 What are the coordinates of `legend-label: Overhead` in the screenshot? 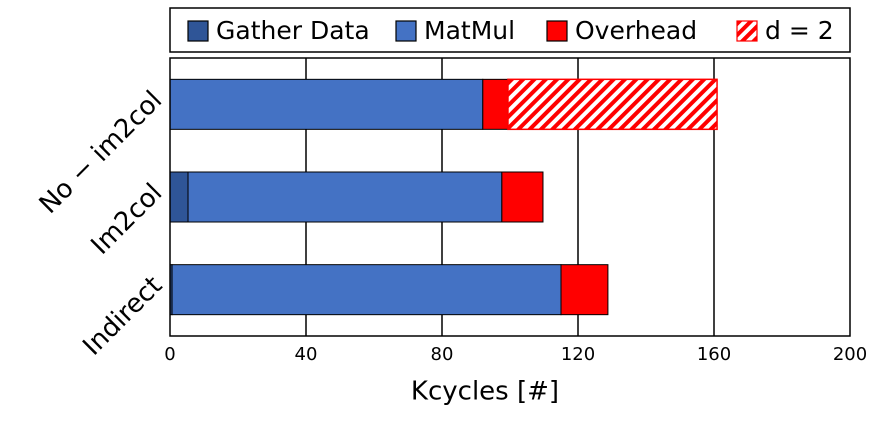 It's located at (636, 30).